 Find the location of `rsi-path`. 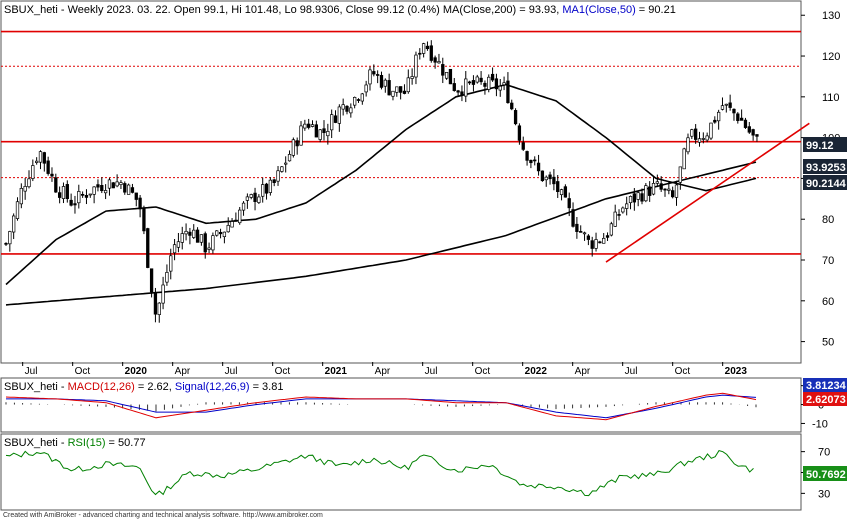

rsi-path is located at coordinates (379, 473).